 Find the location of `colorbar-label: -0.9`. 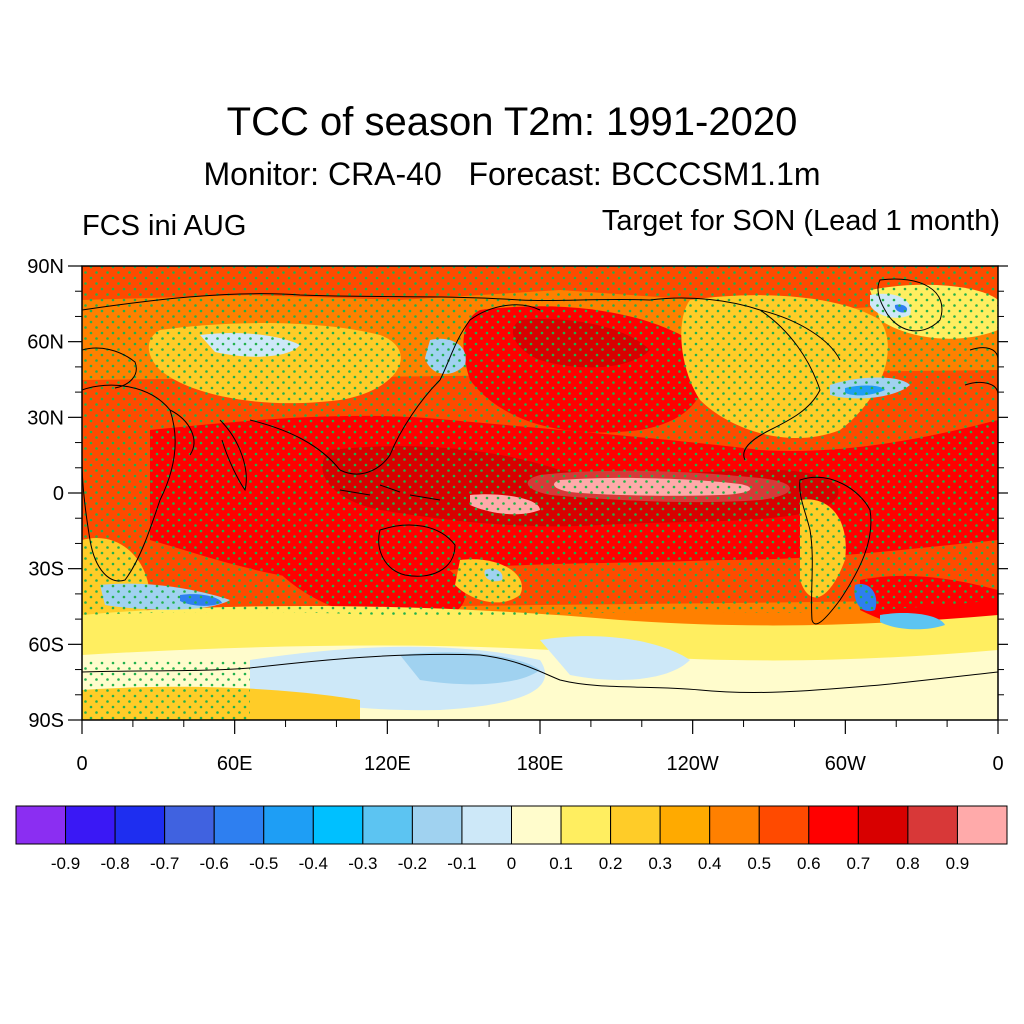

colorbar-label: -0.9 is located at coordinates (65, 863).